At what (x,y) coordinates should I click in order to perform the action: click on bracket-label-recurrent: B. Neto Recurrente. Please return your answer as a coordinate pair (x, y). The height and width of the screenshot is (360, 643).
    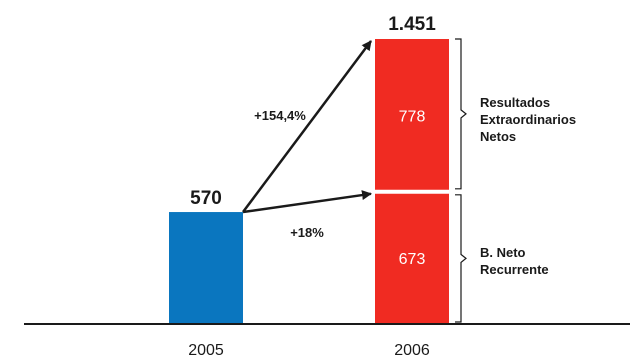
    Looking at the image, I should click on (514, 261).